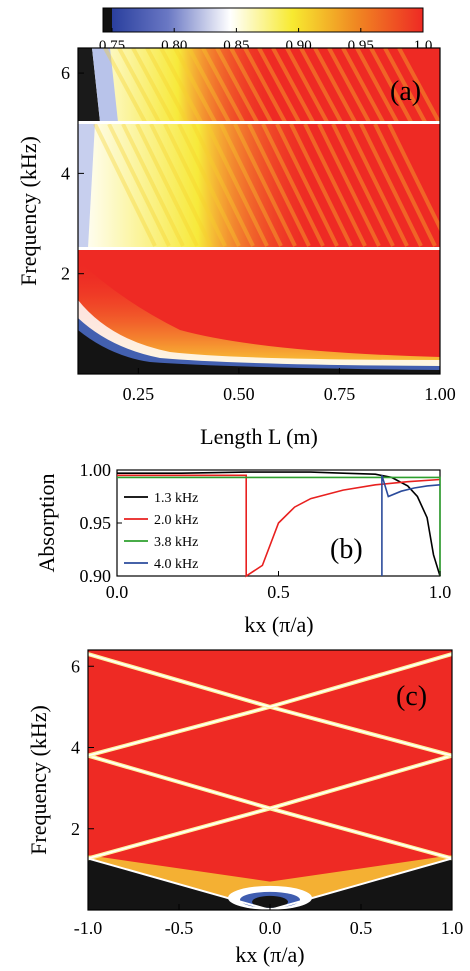  What do you see at coordinates (176, 498) in the screenshot?
I see `panel-b-legend-label: 1.3 kHz` at bounding box center [176, 498].